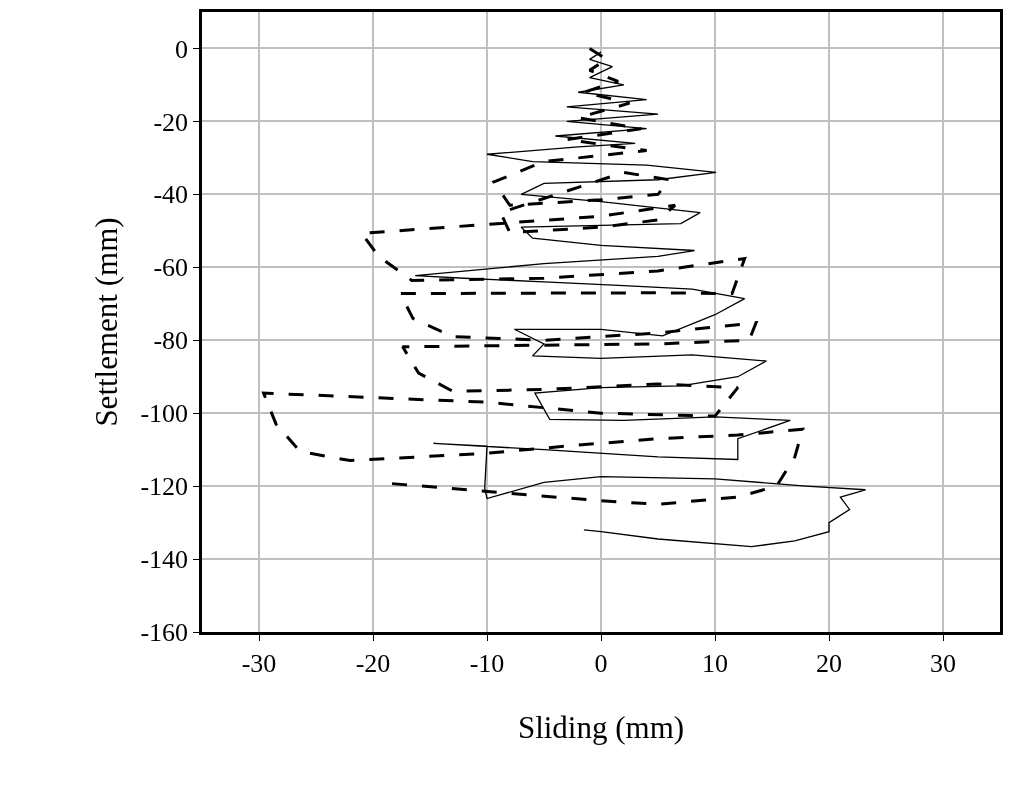  I want to click on y-tick-label: -20, so click(171, 122).